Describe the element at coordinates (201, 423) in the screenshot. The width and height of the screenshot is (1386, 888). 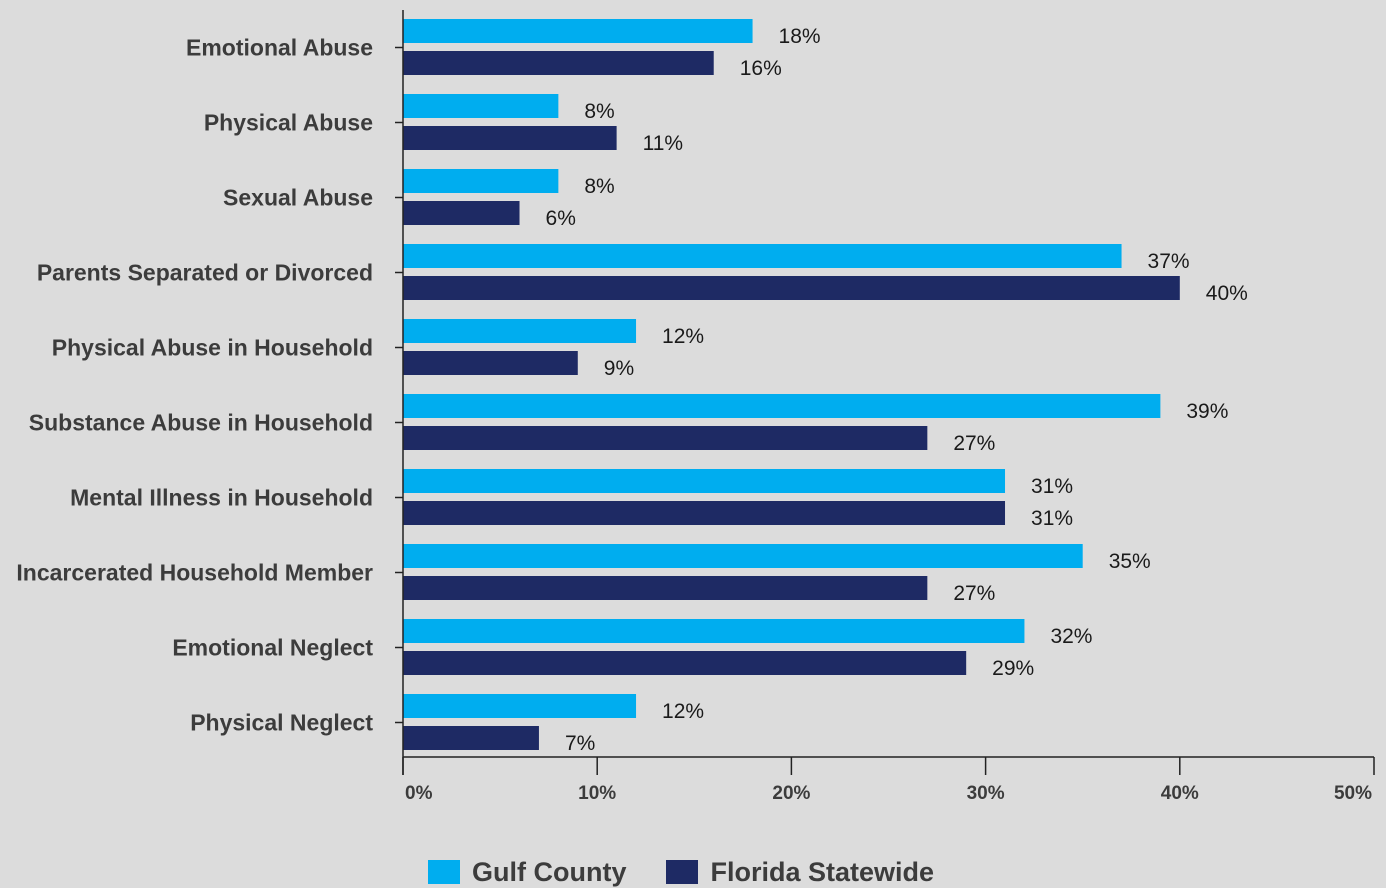
I see `category-label-substance-abuse-in-household: Substance Abuse in Household` at that location.